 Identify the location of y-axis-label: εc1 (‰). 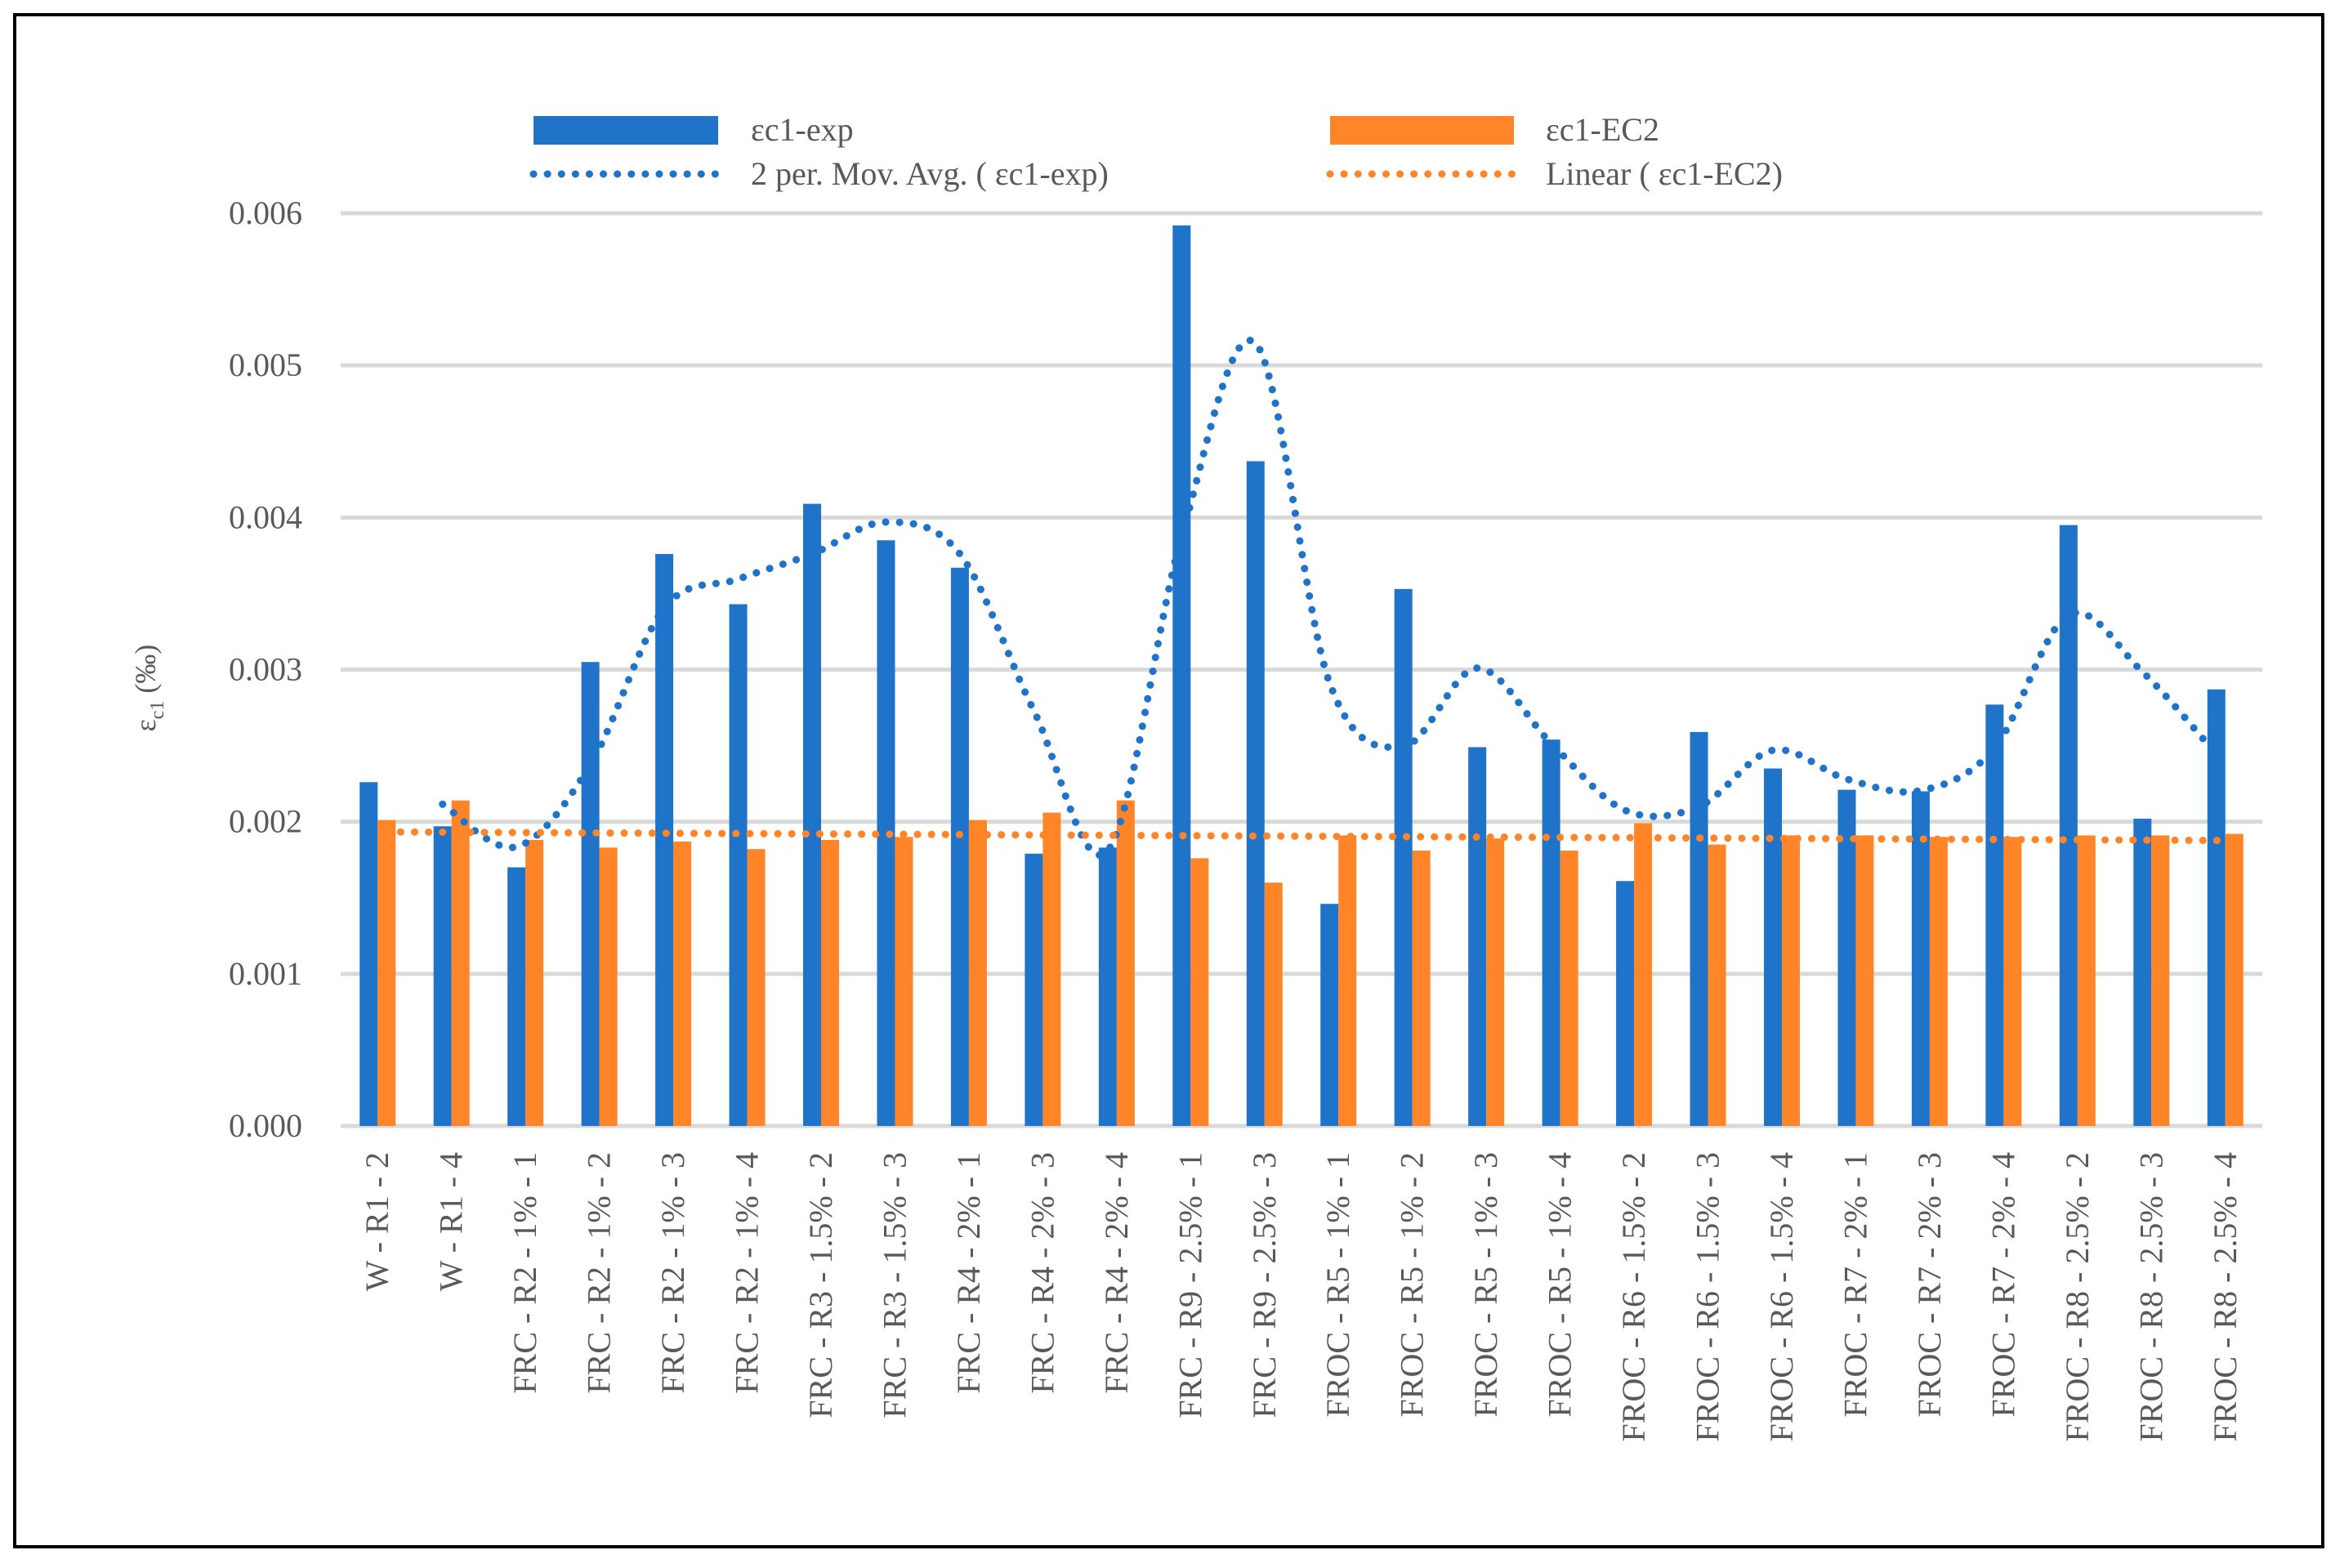
(148, 688).